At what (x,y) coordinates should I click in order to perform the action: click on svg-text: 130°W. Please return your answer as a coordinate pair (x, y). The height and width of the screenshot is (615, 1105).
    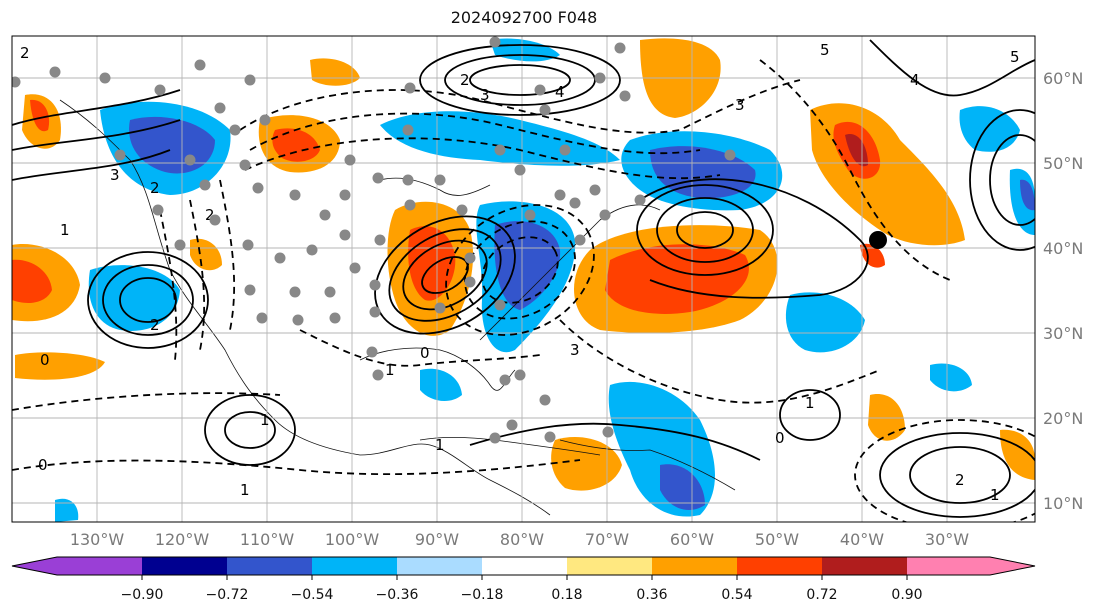
    Looking at the image, I should click on (97, 539).